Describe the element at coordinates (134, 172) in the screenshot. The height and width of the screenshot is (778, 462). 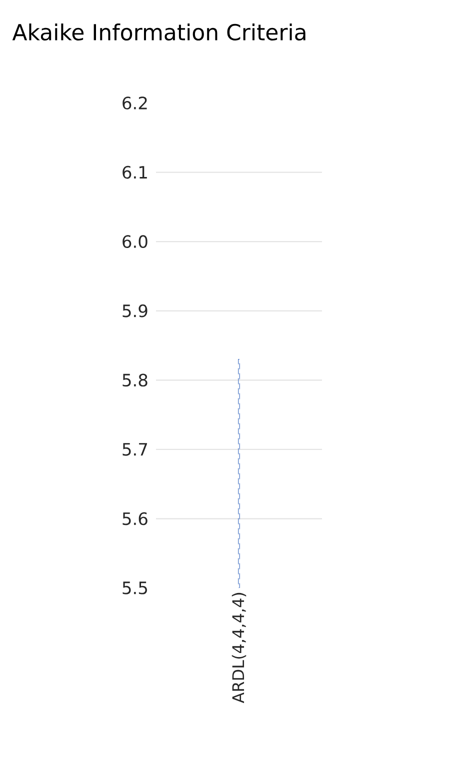
I see `y-tick-label: 6.1` at that location.